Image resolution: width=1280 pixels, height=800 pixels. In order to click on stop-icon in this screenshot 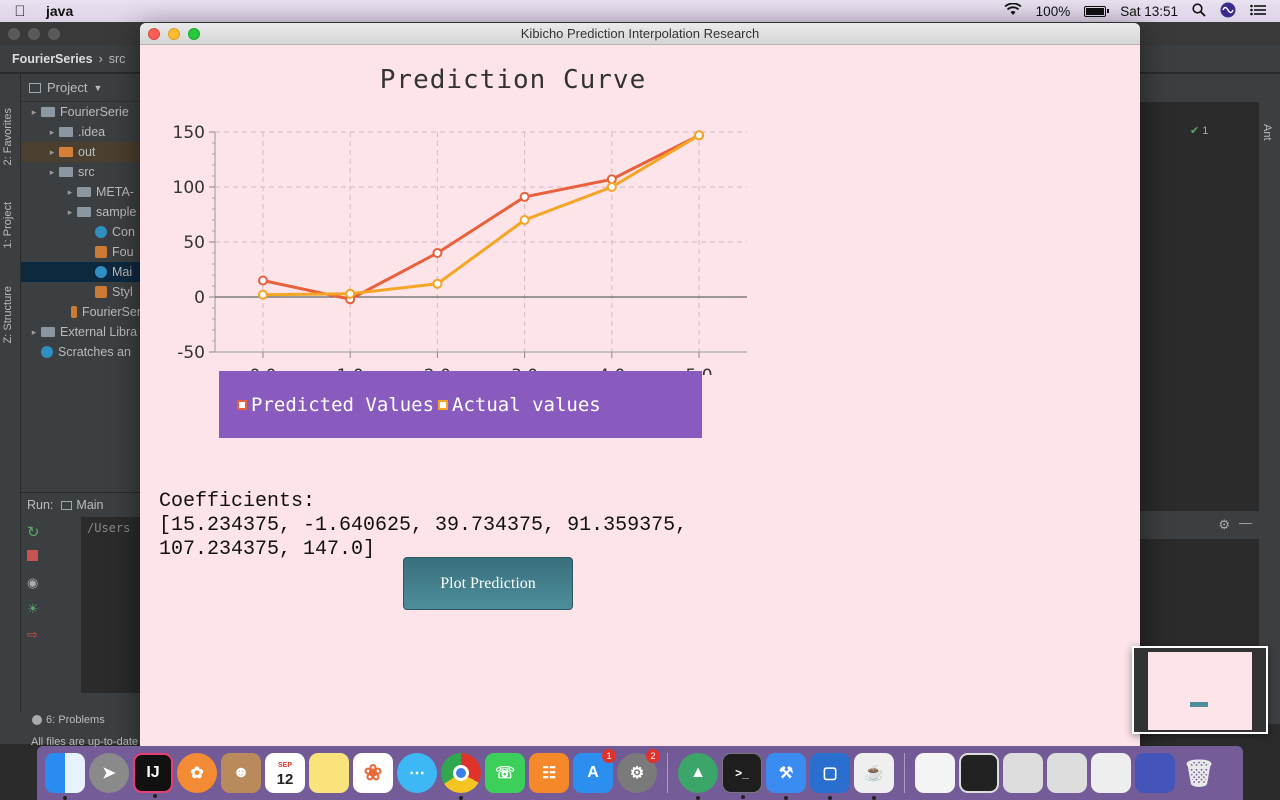, I will do `click(52, 562)`.